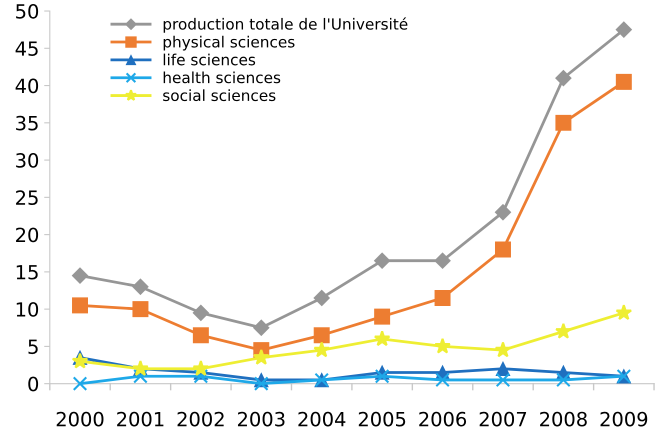 The image size is (664, 441). I want to click on x-tick-label: 2006, so click(442, 419).